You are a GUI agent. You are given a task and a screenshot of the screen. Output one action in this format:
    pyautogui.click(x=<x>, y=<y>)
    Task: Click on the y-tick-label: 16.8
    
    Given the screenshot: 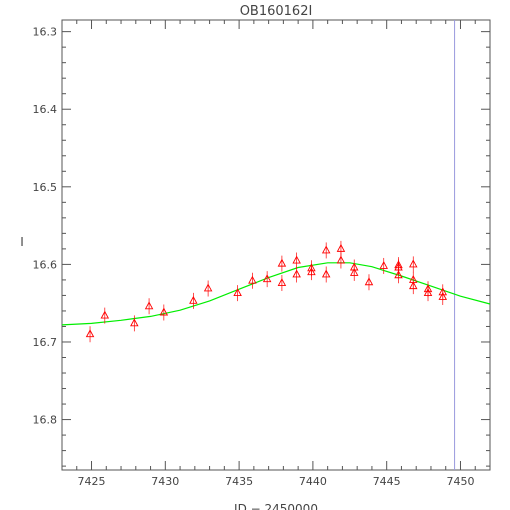 What is the action you would take?
    pyautogui.click(x=45, y=420)
    